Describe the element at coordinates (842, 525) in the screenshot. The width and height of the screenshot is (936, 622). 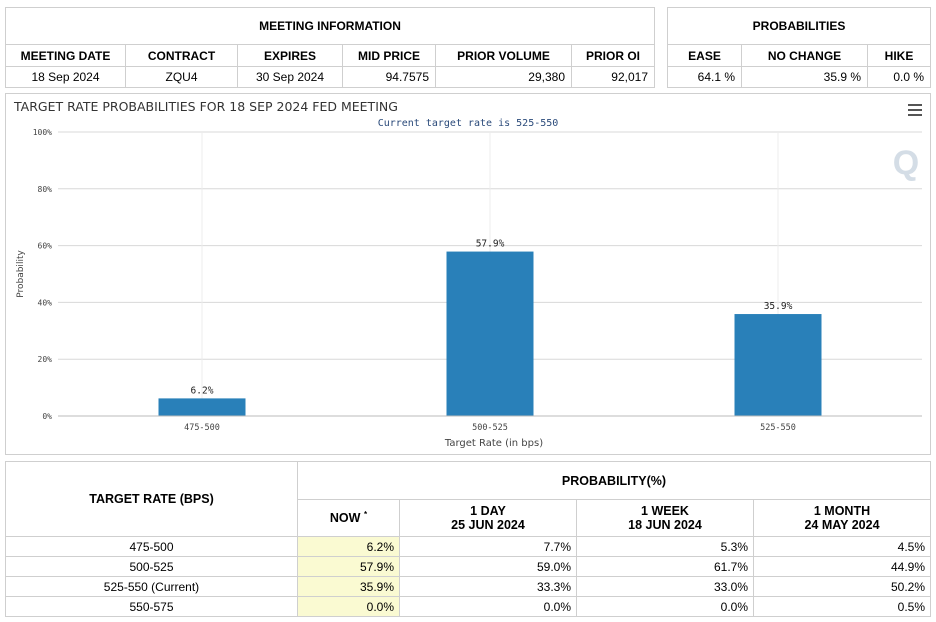
I see `one-month-date: 24 MAY 2024` at that location.